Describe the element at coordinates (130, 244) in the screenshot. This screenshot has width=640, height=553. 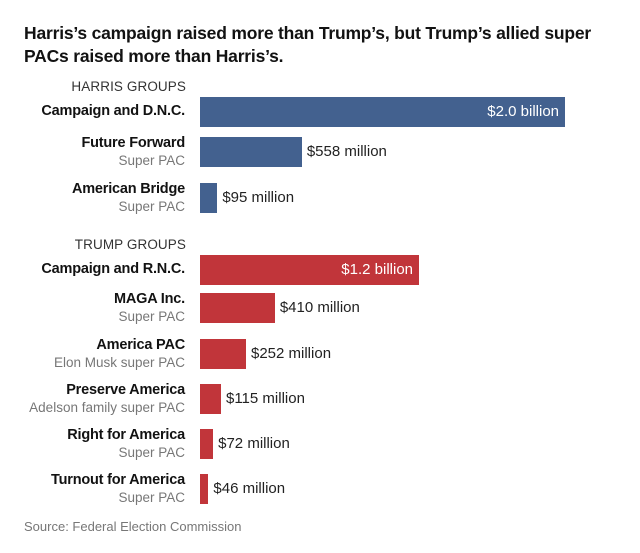
I see `group-header: TRUMP GROUPS` at that location.